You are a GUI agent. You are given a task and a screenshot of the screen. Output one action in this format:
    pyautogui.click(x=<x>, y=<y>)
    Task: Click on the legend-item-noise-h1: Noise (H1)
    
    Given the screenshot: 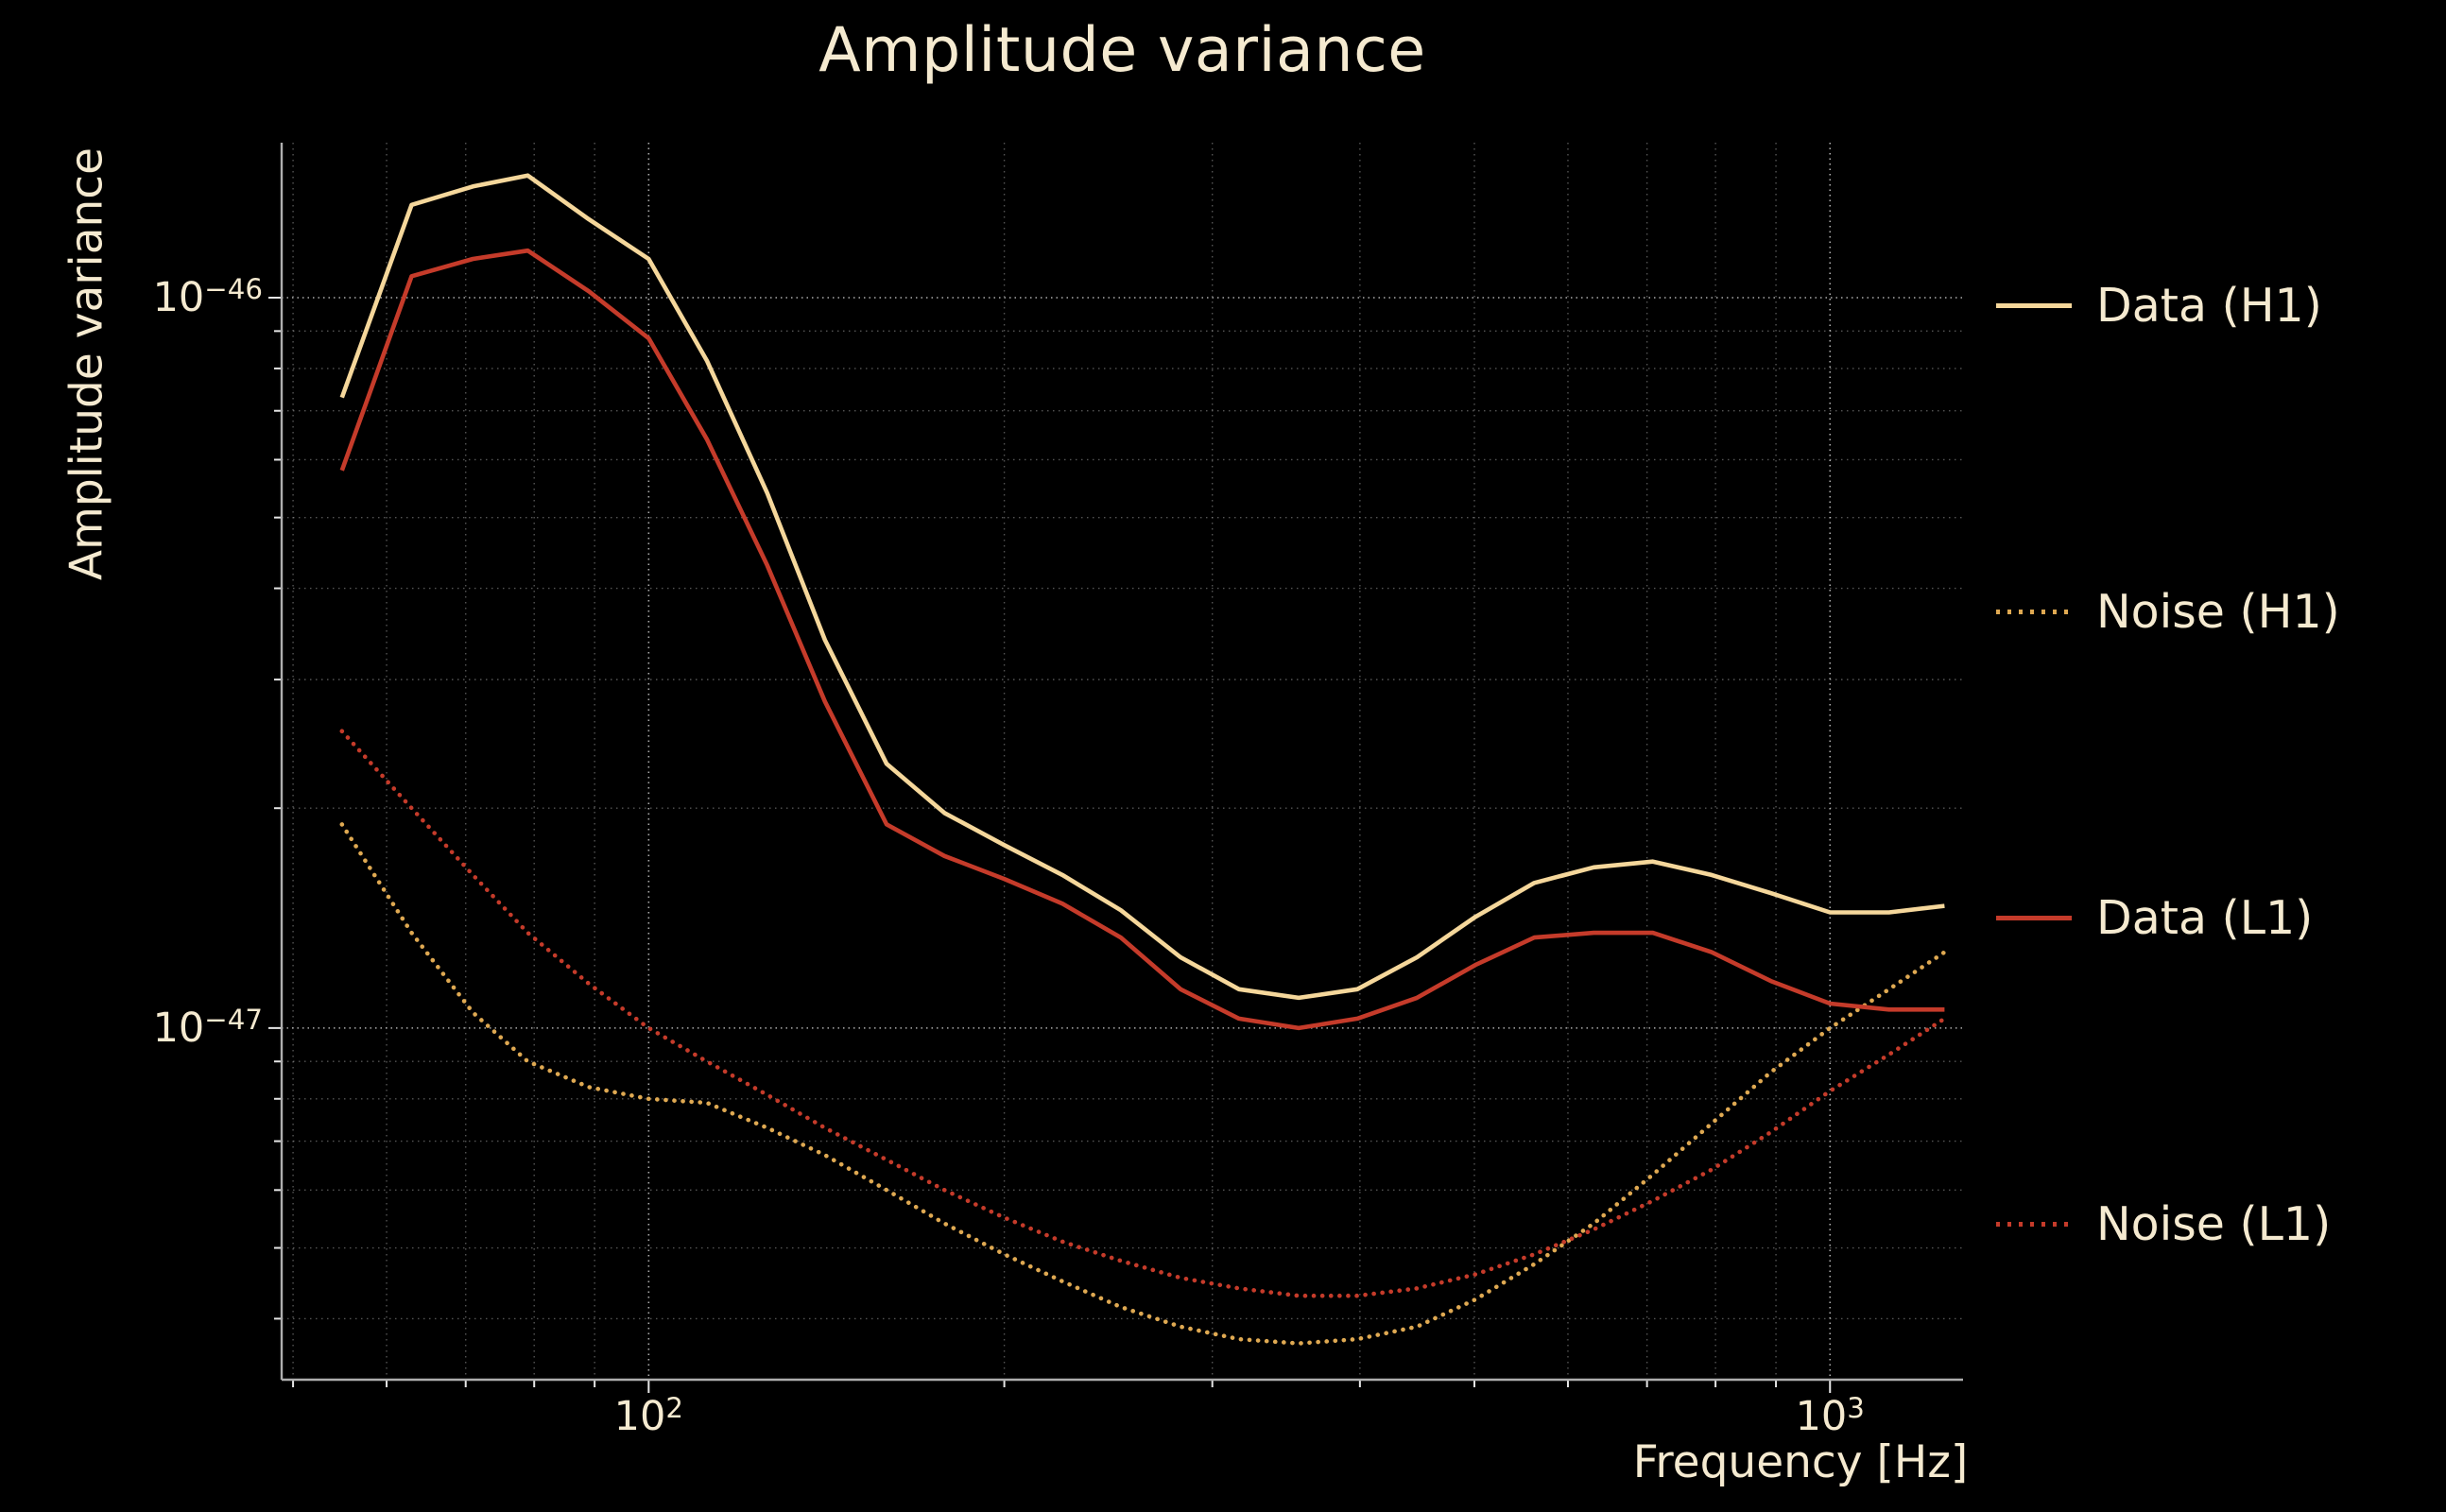 What is the action you would take?
    pyautogui.click(x=2168, y=611)
    